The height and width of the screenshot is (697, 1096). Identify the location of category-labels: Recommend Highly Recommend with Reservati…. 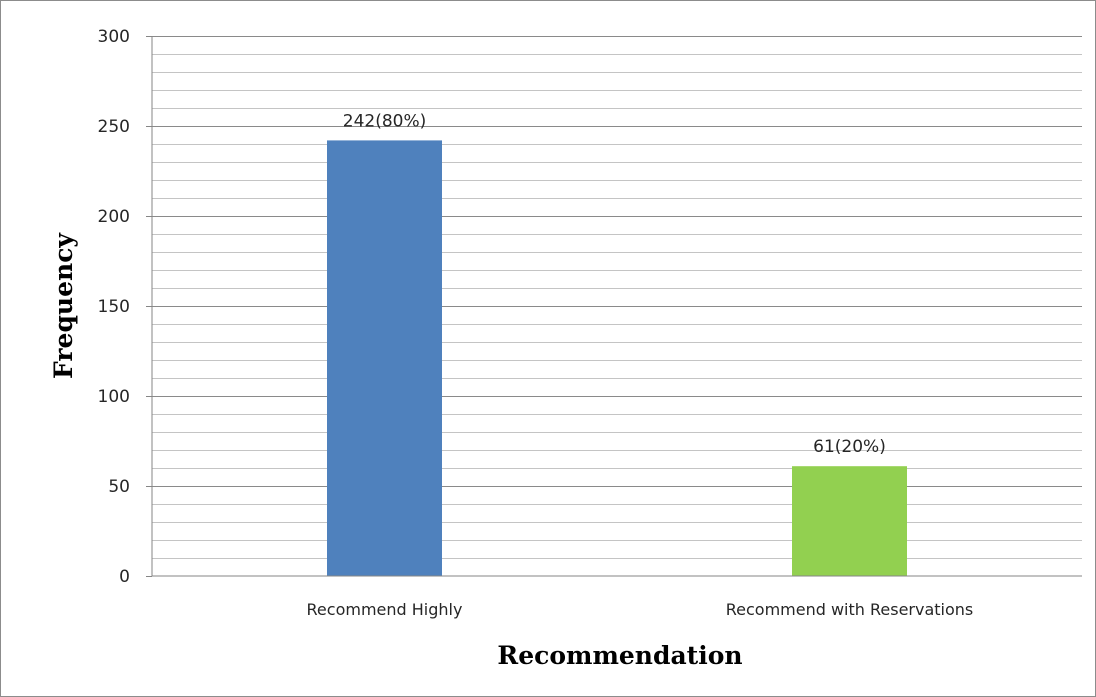
(640, 609).